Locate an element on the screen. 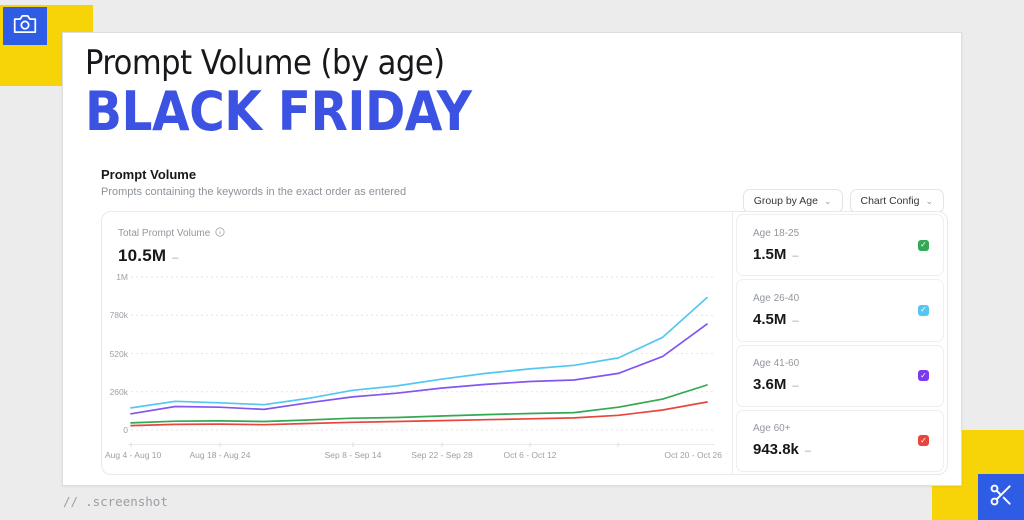 This screenshot has height=520, width=1024. total-kpi: Total Prompt Volume 10.5M – is located at coordinates (171, 246).